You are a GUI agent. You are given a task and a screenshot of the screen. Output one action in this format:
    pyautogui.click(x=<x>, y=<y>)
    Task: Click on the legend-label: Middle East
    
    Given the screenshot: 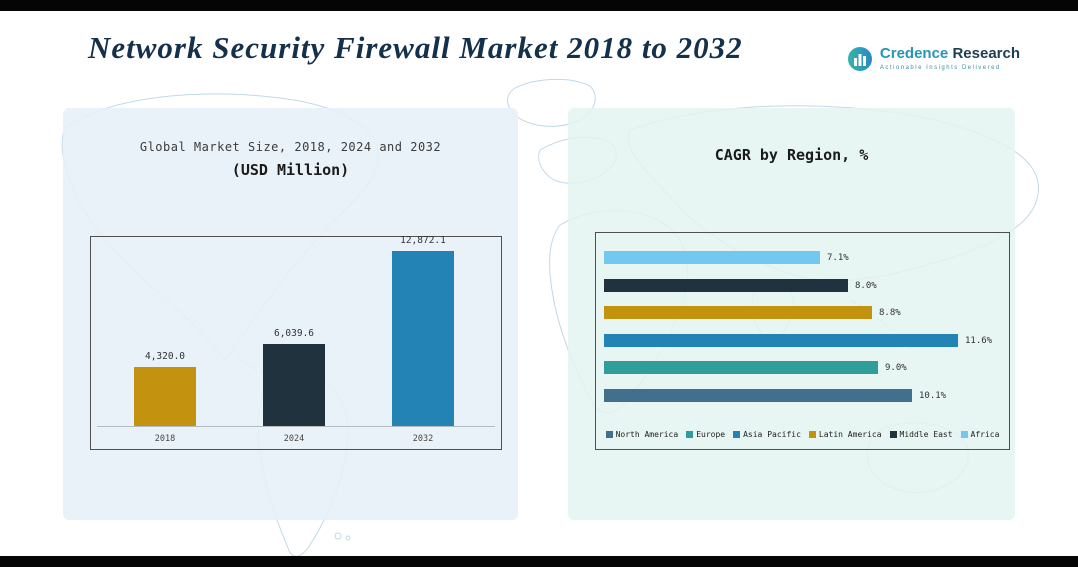 What is the action you would take?
    pyautogui.click(x=926, y=434)
    